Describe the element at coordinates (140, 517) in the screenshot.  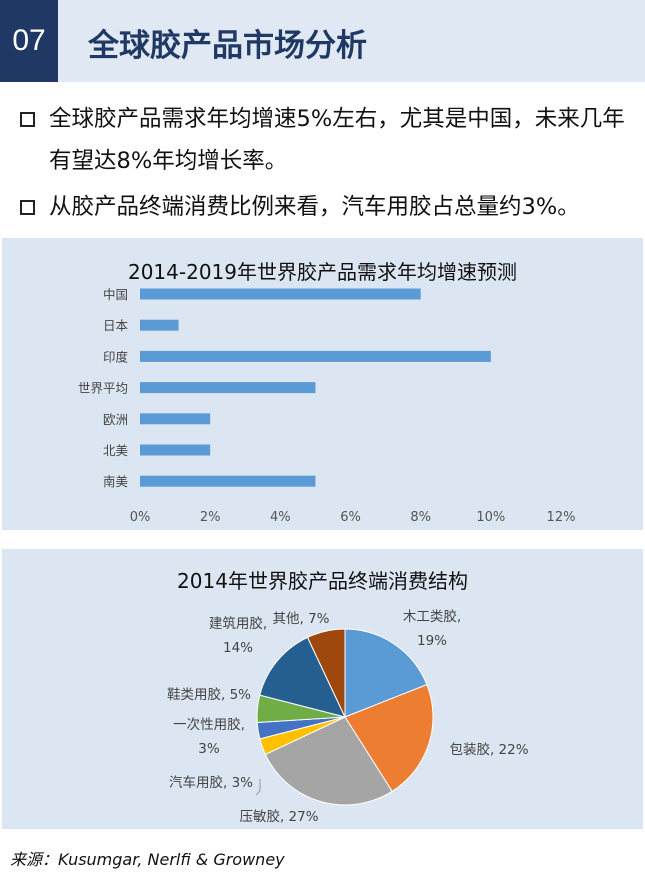
I see `x-tick-label: 0%` at that location.